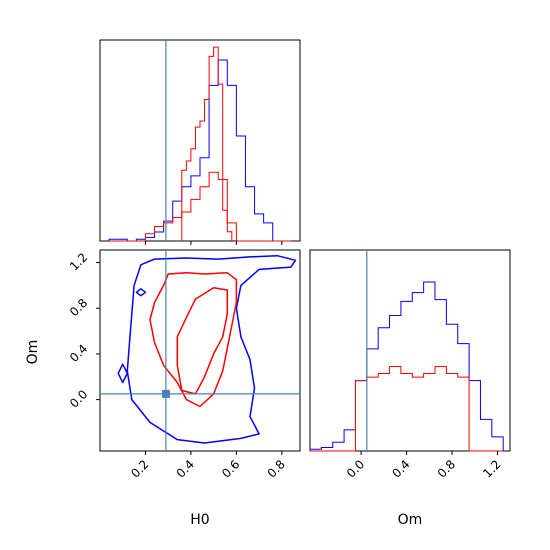 Image resolution: width=550 pixels, height=550 pixels. I want to click on y-axis-label-om: Om, so click(33, 352).